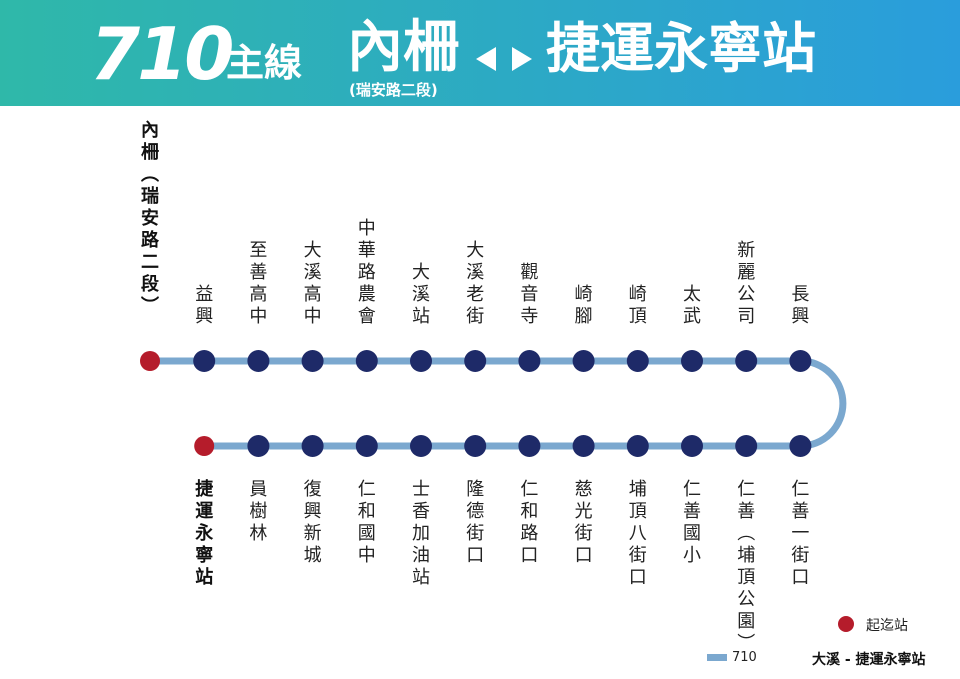 The height and width of the screenshot is (679, 960). I want to click on terminal-legend-dot, so click(846, 624).